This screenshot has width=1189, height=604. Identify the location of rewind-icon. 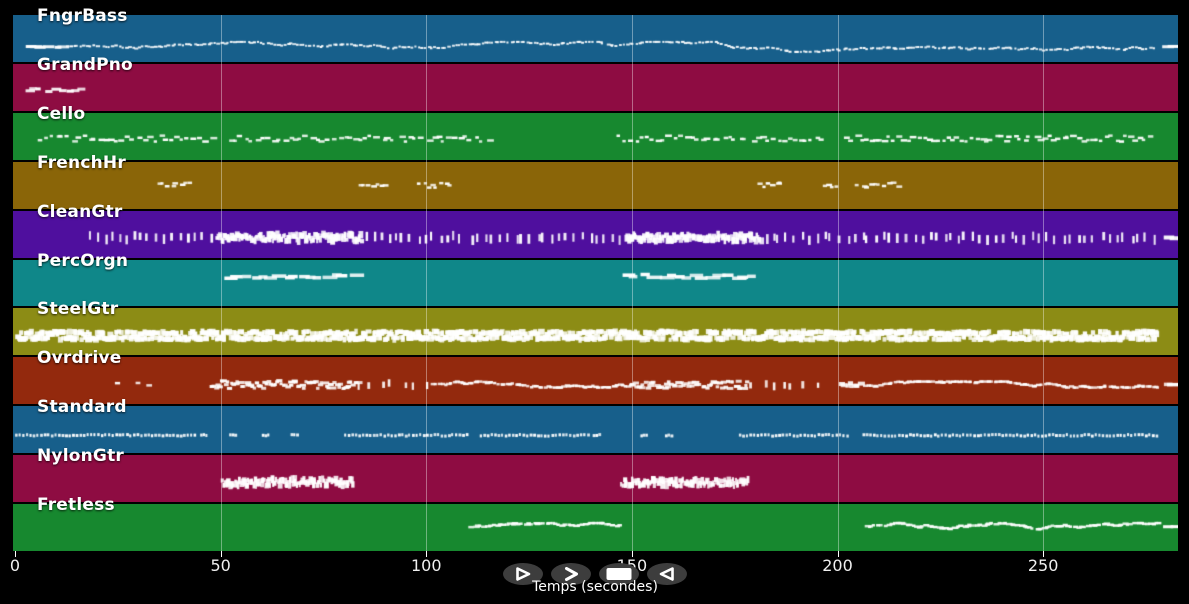
(666, 574).